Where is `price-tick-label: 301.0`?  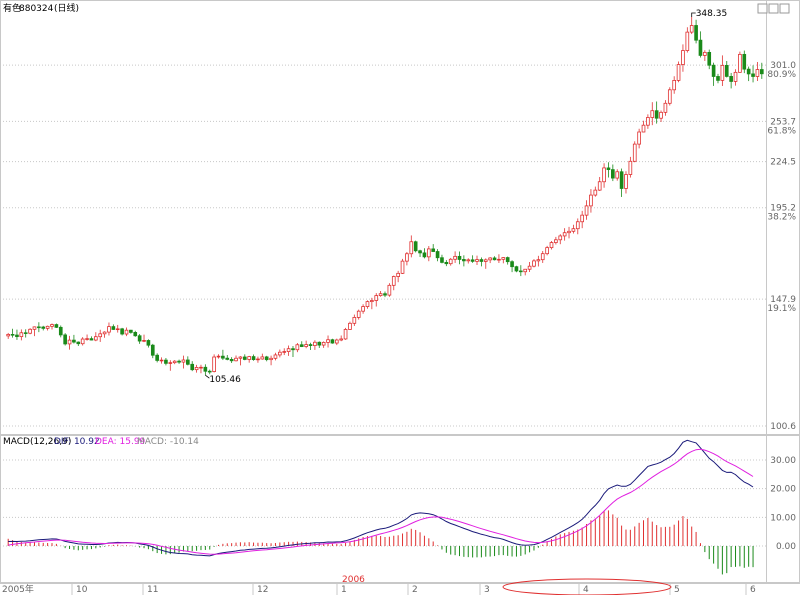
price-tick-label: 301.0 is located at coordinates (783, 66).